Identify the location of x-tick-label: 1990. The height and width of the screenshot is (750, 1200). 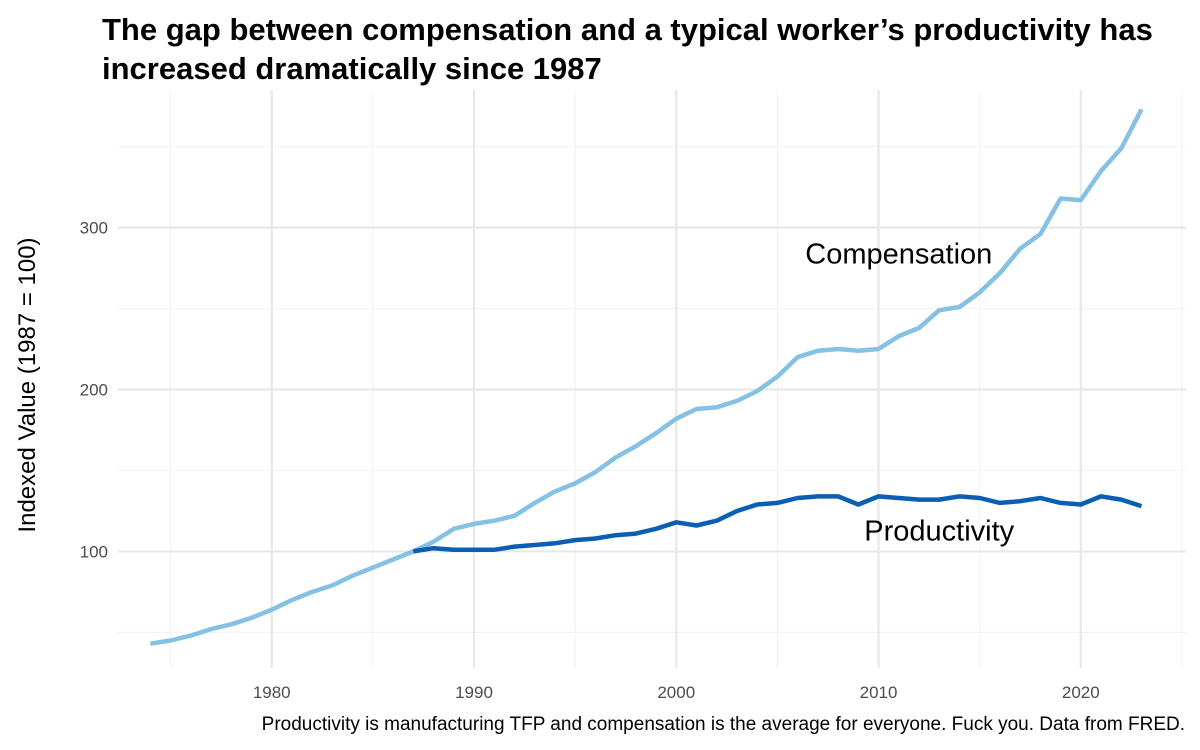
(474, 692).